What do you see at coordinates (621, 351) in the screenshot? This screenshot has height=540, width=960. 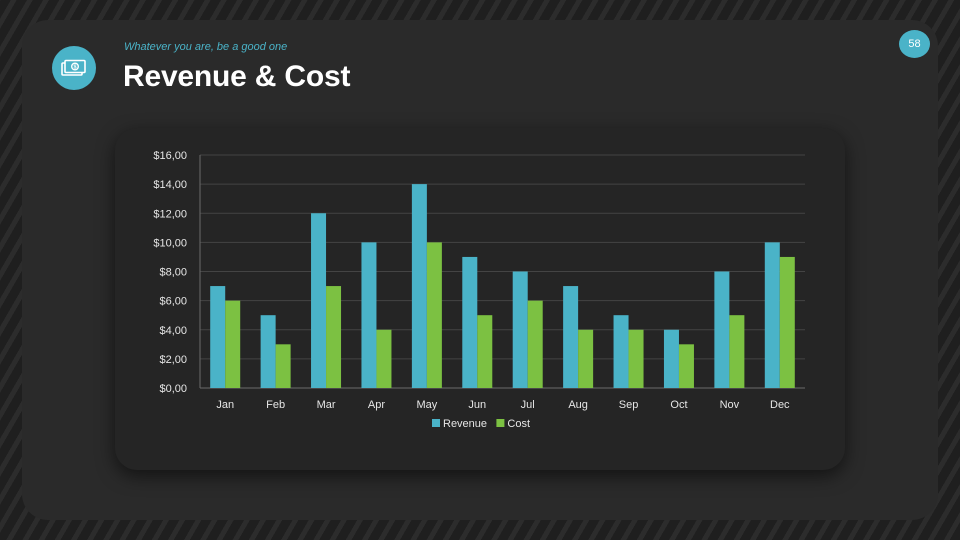 I see `bar-revenue-sep` at bounding box center [621, 351].